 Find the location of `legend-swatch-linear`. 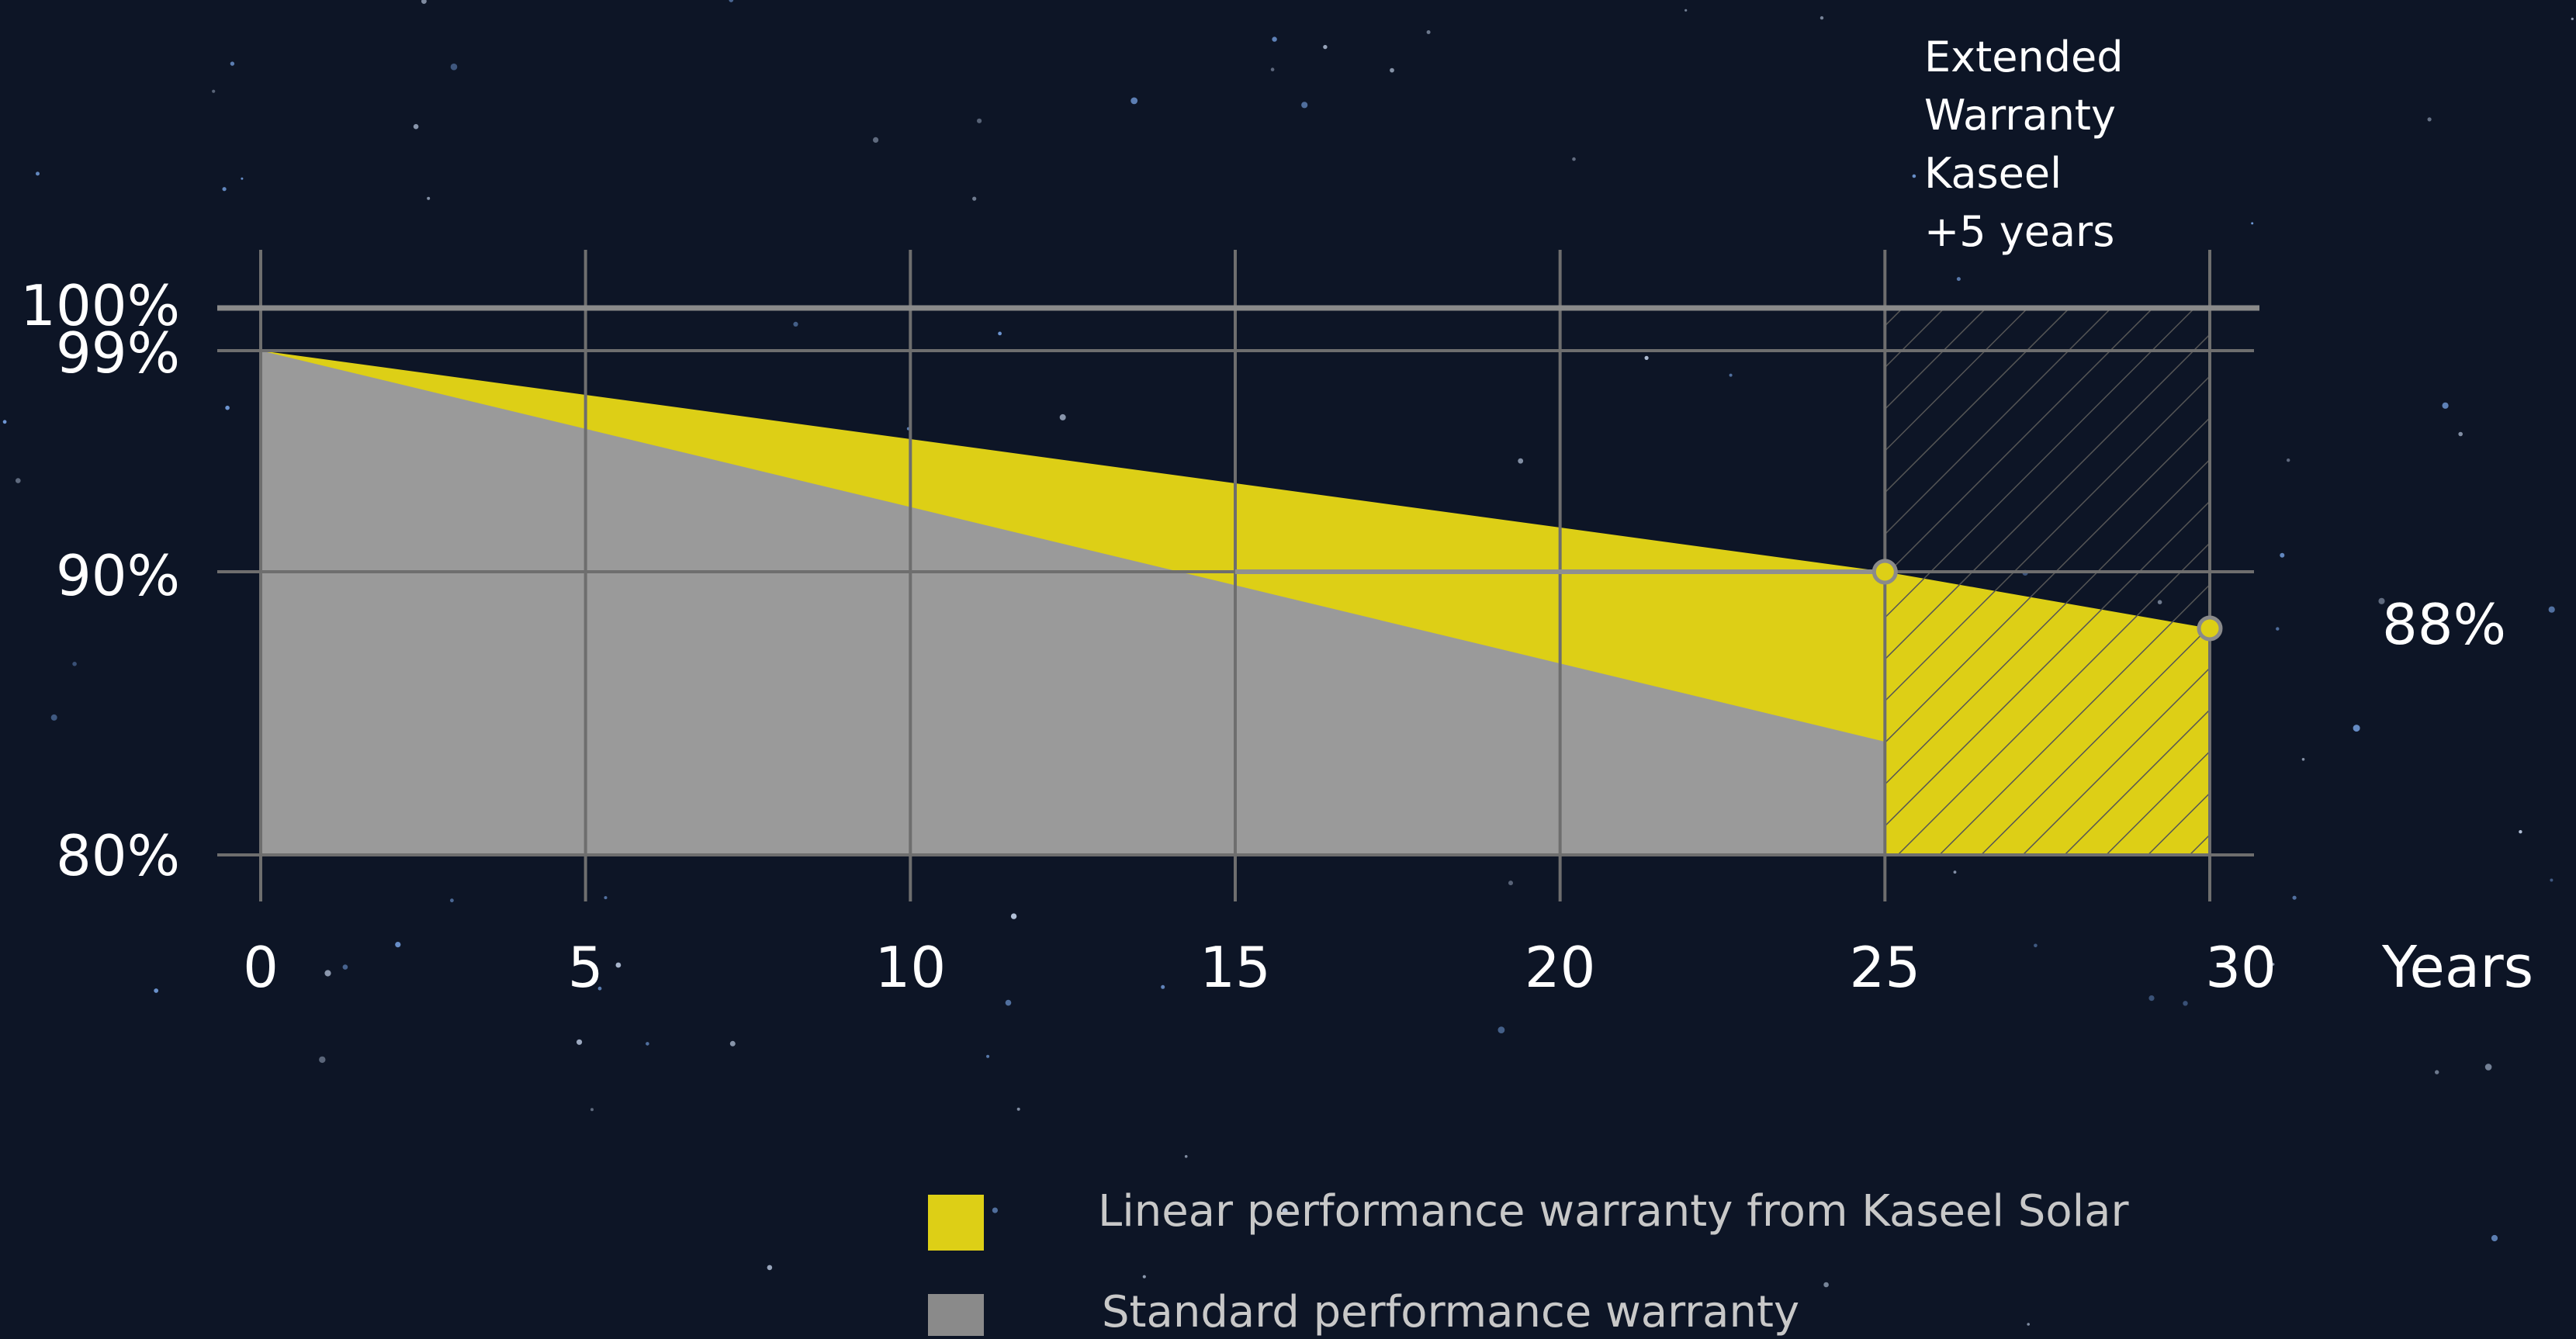

legend-swatch-linear is located at coordinates (956, 1223).